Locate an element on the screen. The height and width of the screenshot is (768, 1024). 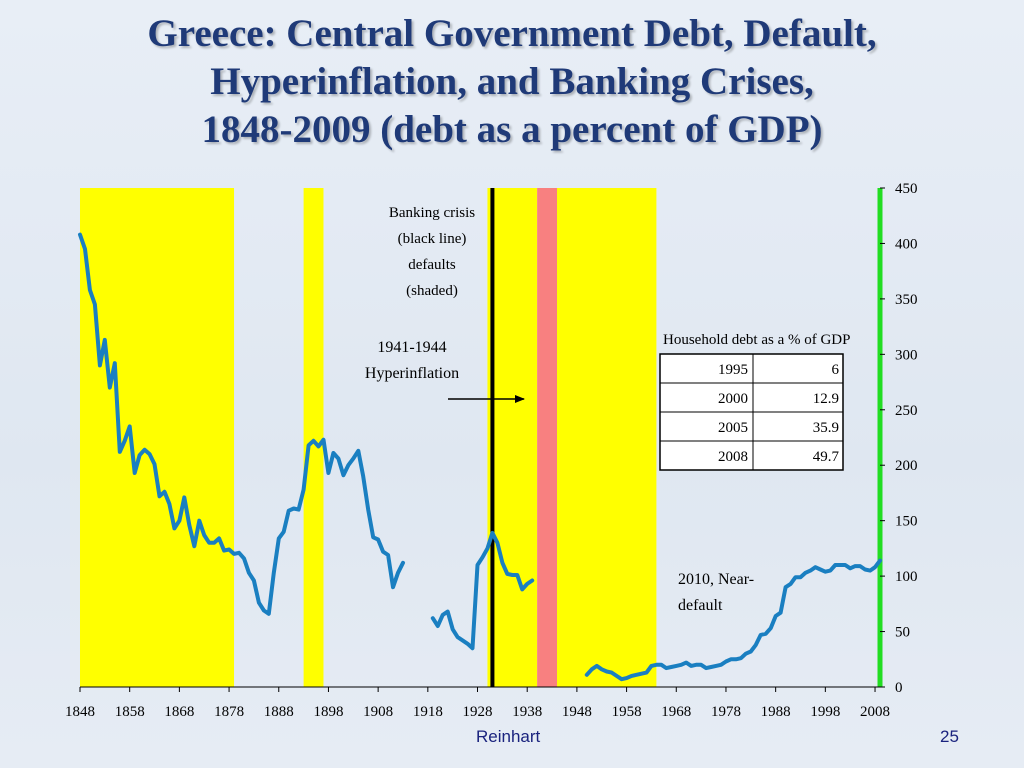
household-year-2000: 2000 is located at coordinates (733, 399).